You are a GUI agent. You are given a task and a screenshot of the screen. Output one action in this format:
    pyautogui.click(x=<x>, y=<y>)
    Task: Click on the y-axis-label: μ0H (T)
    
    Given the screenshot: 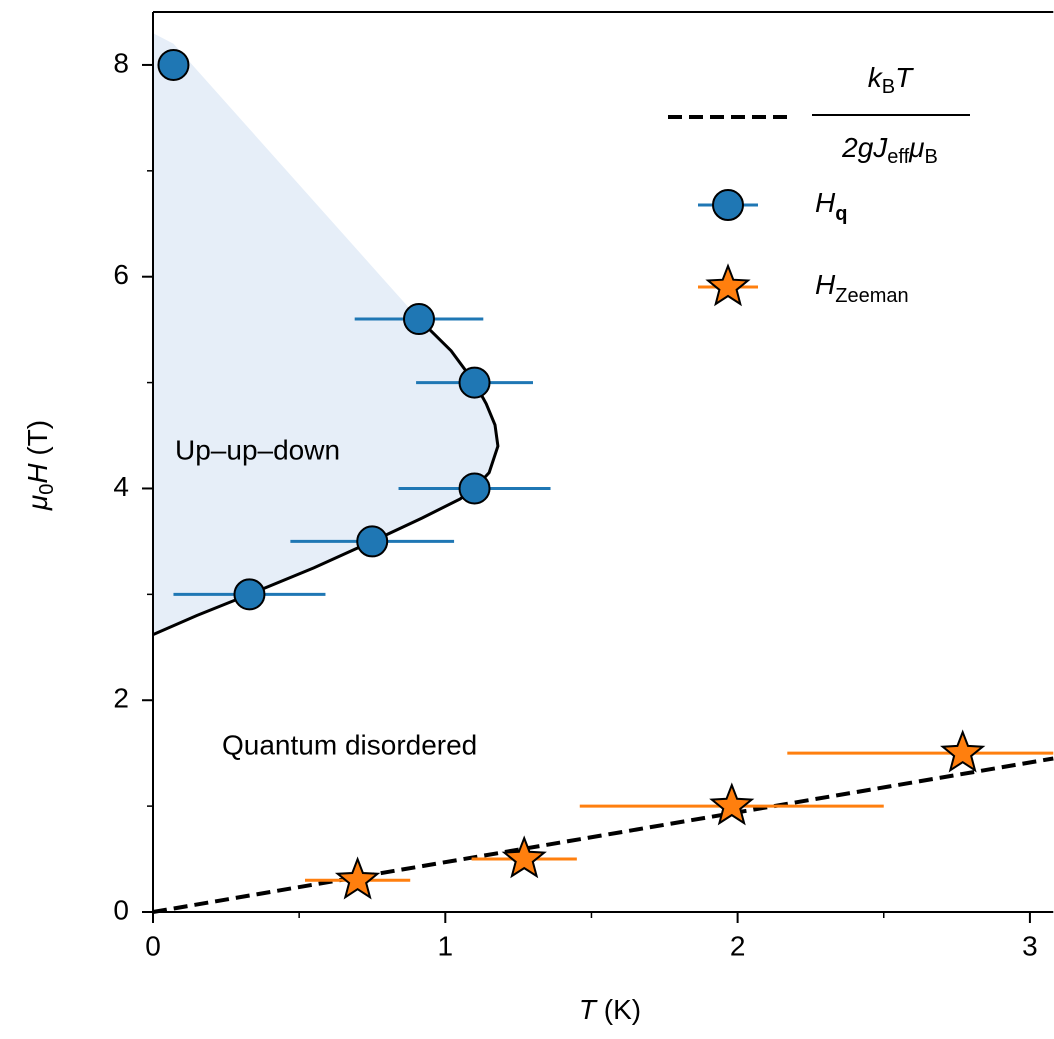 What is the action you would take?
    pyautogui.click(x=40, y=465)
    